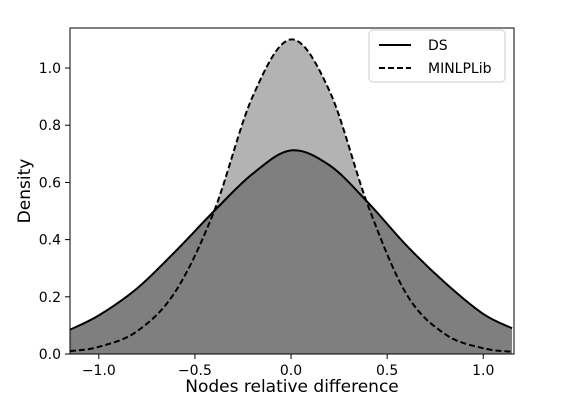  I want to click on legend: DS MINLPLib, so click(437, 56).